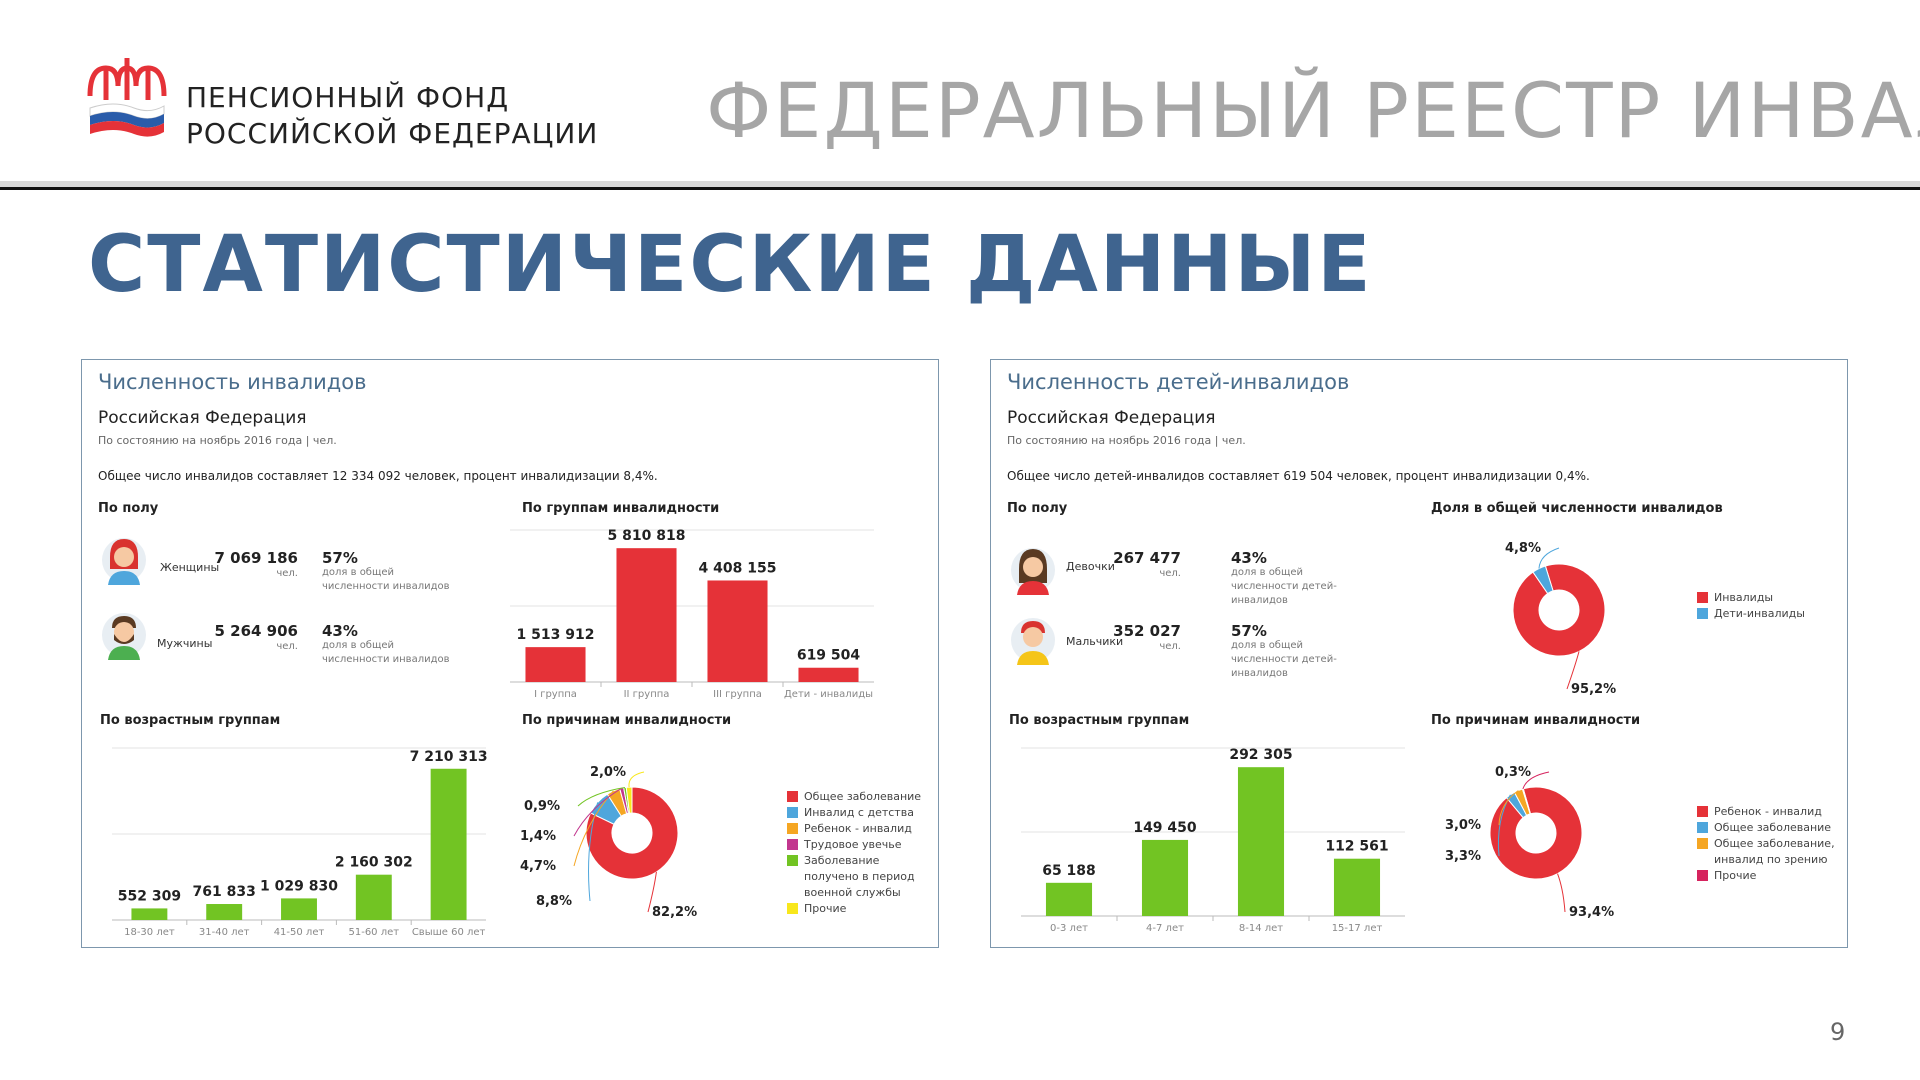 The image size is (1920, 1080). Describe the element at coordinates (1147, 558) in the screenshot. I see `female-value: 267 477` at that location.